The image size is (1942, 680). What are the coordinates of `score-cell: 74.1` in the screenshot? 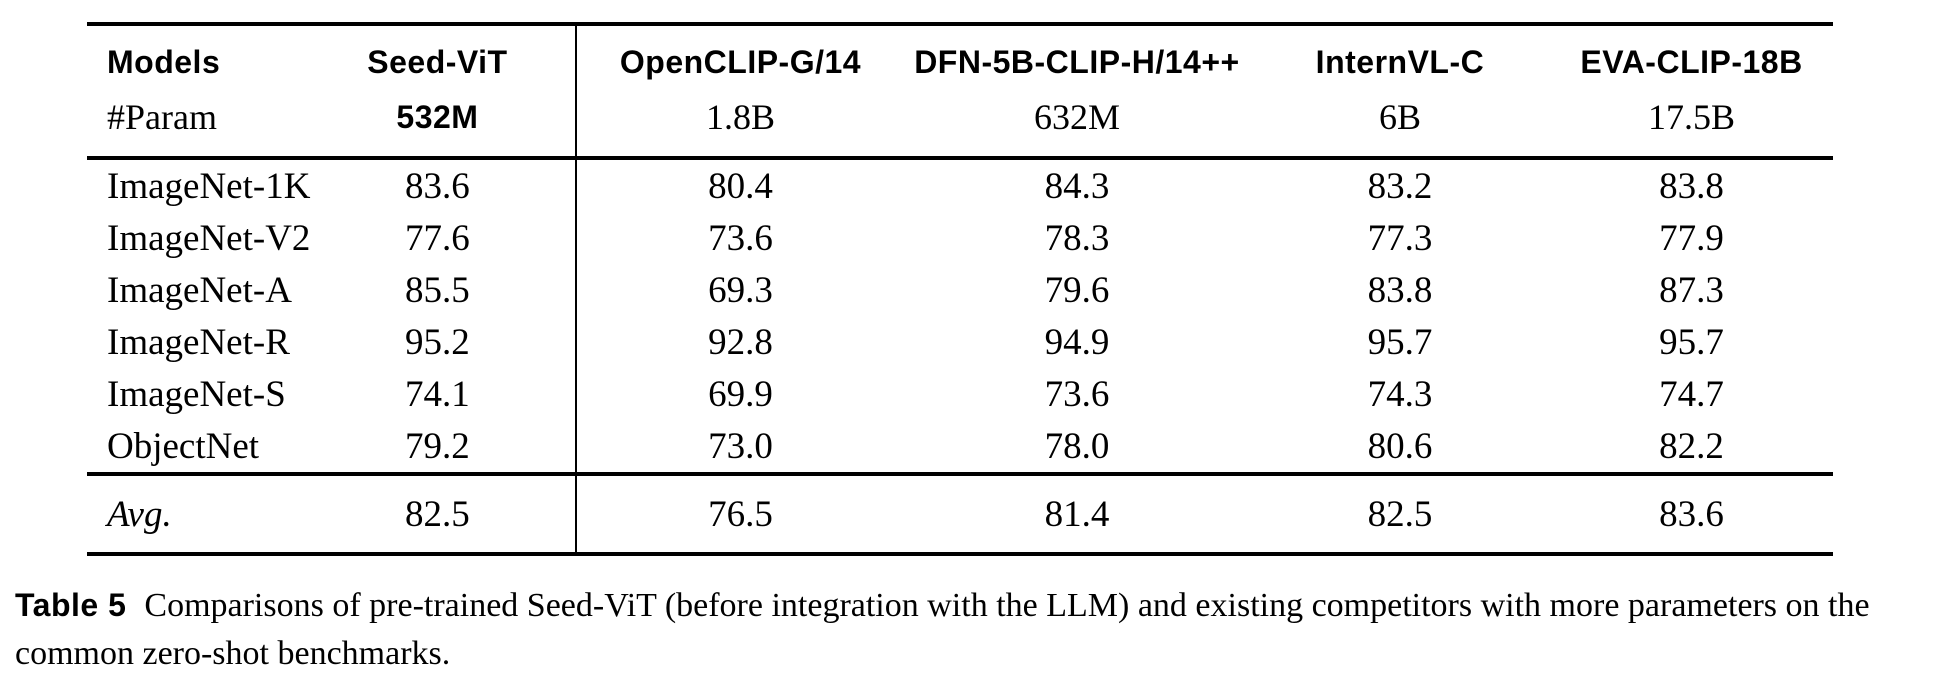 It's located at (438, 394).